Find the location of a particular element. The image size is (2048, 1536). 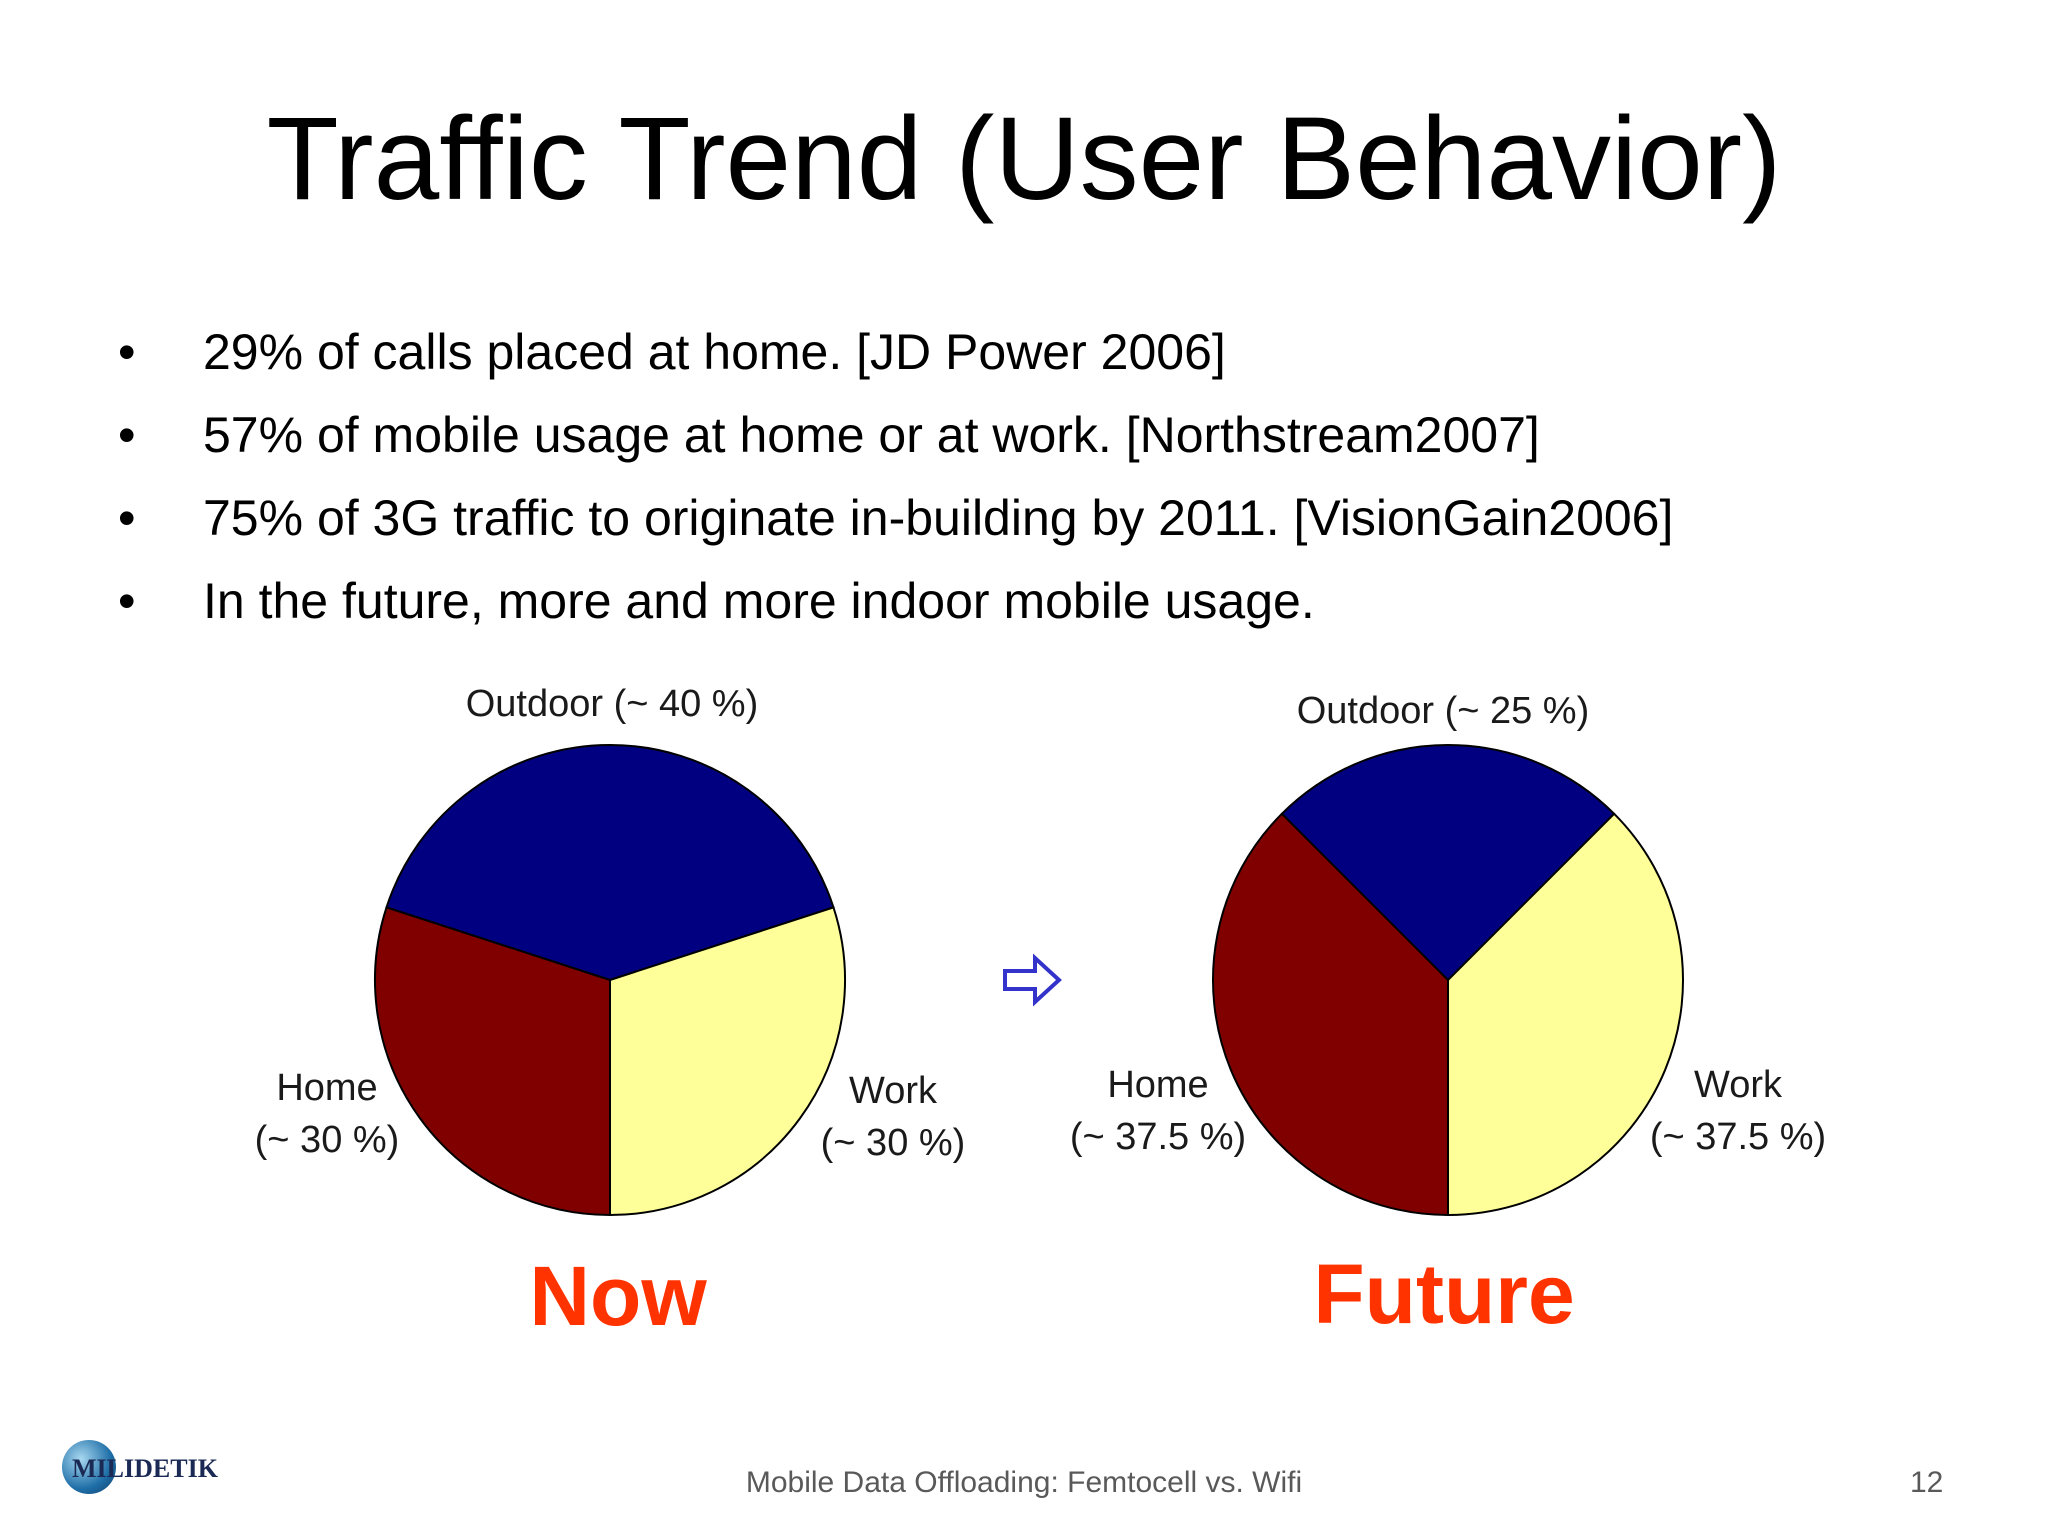

slice-value-work: (~ 30 %) is located at coordinates (893, 1143).